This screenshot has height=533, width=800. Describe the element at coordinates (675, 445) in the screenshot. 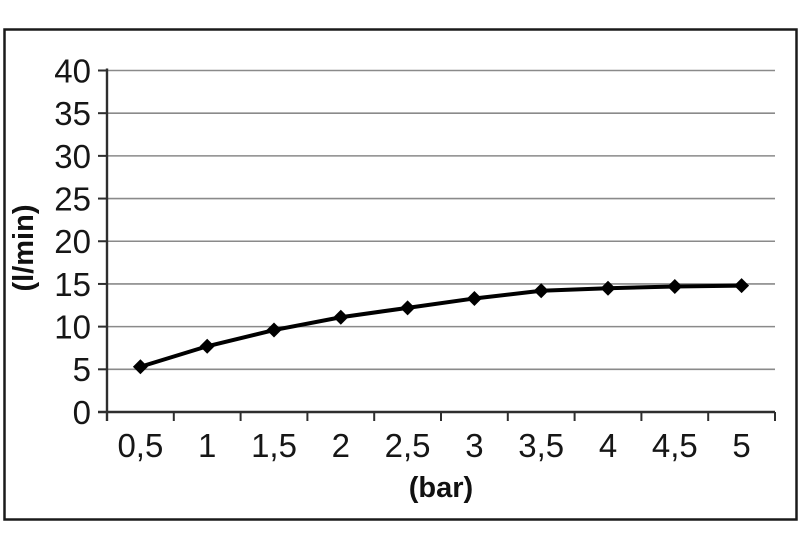

I see `x-tick-label: 4,5` at that location.